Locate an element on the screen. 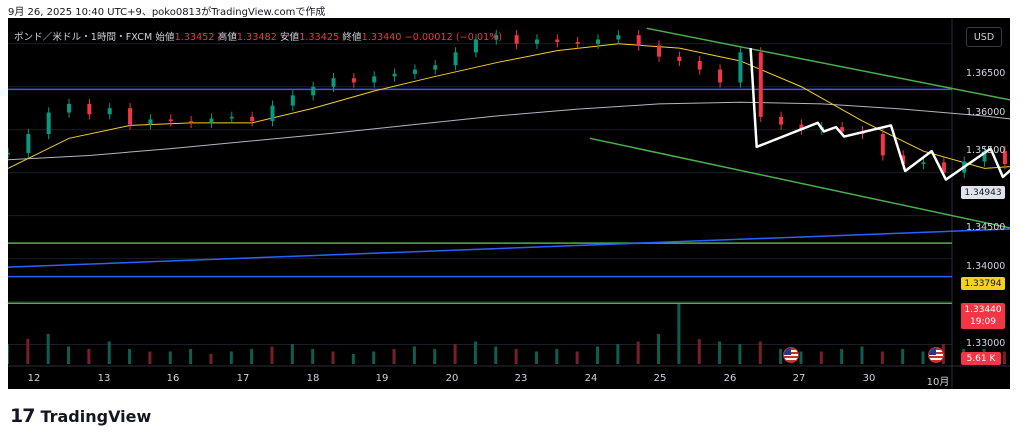 Image resolution: width=1024 pixels, height=441 pixels. zigzag-line is located at coordinates (879, 114).